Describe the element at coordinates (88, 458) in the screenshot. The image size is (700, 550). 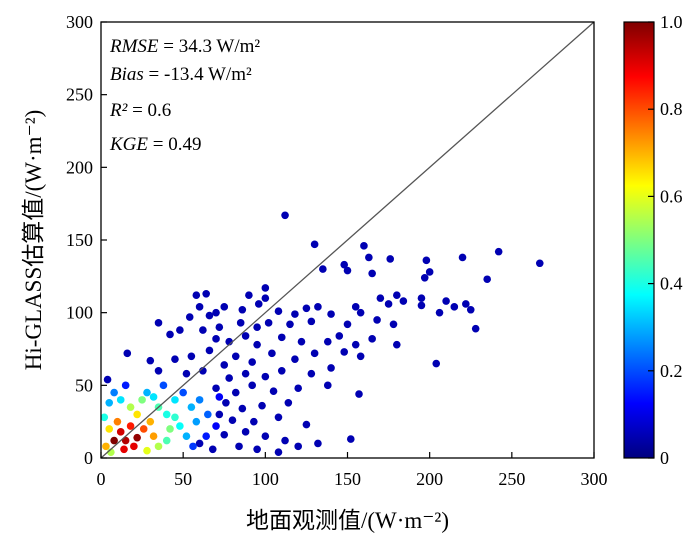
I see `y-tick-label: 0` at that location.